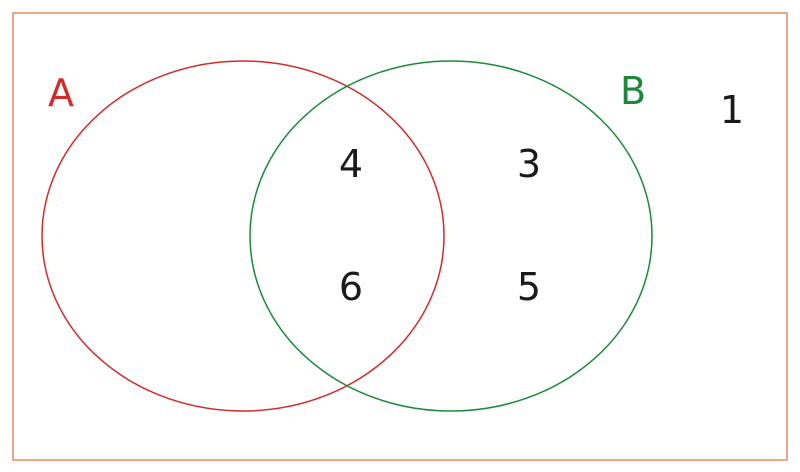  What do you see at coordinates (732, 110) in the screenshot?
I see `outside-element: 1` at bounding box center [732, 110].